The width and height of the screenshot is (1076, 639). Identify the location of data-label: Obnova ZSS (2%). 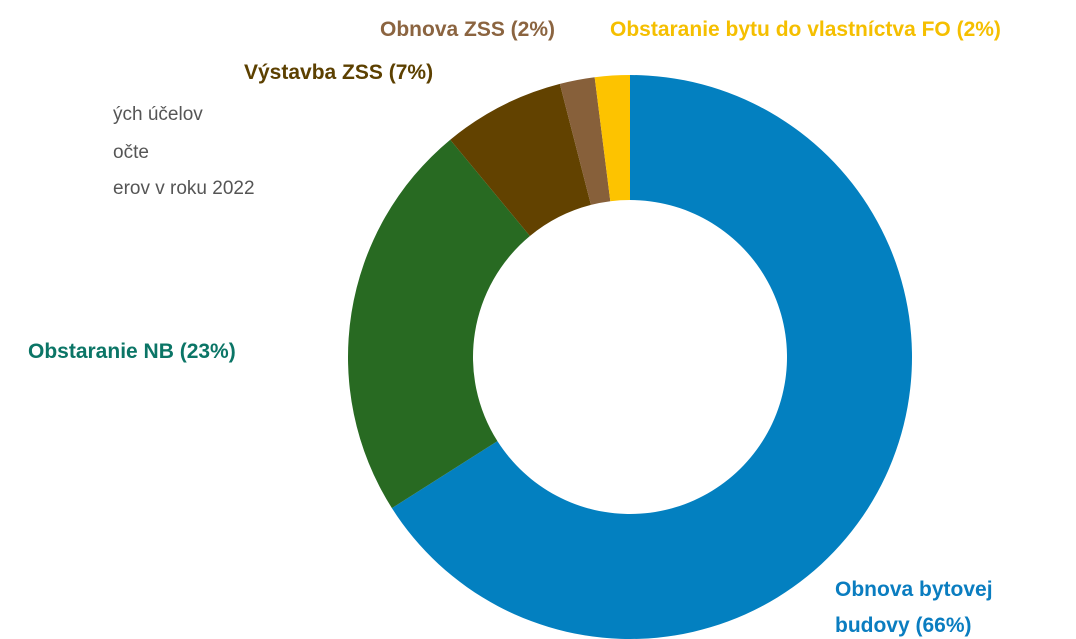
(468, 29).